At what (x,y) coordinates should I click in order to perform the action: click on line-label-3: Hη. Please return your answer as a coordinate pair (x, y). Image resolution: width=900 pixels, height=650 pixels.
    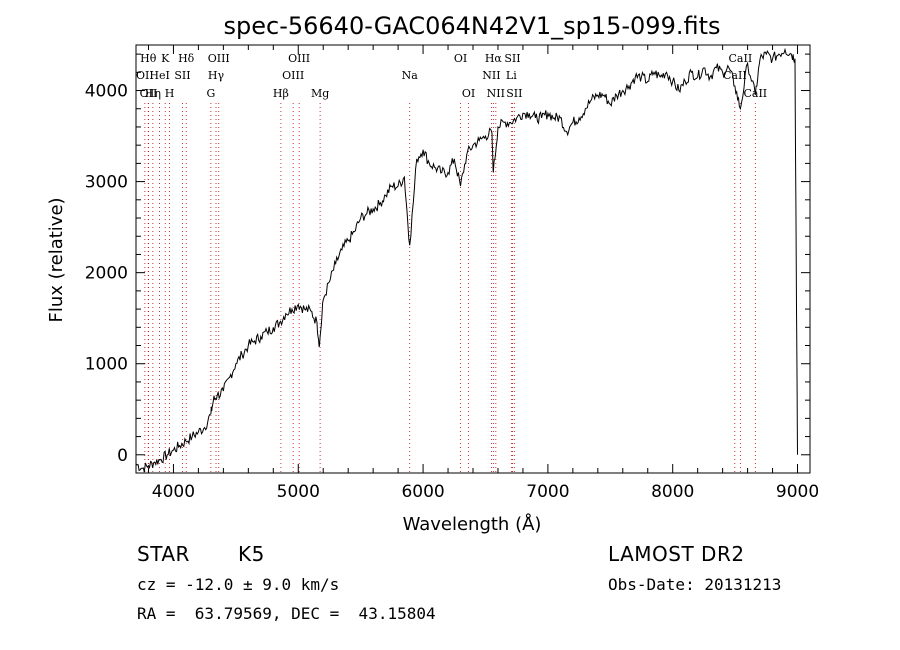
    Looking at the image, I should click on (153, 93).